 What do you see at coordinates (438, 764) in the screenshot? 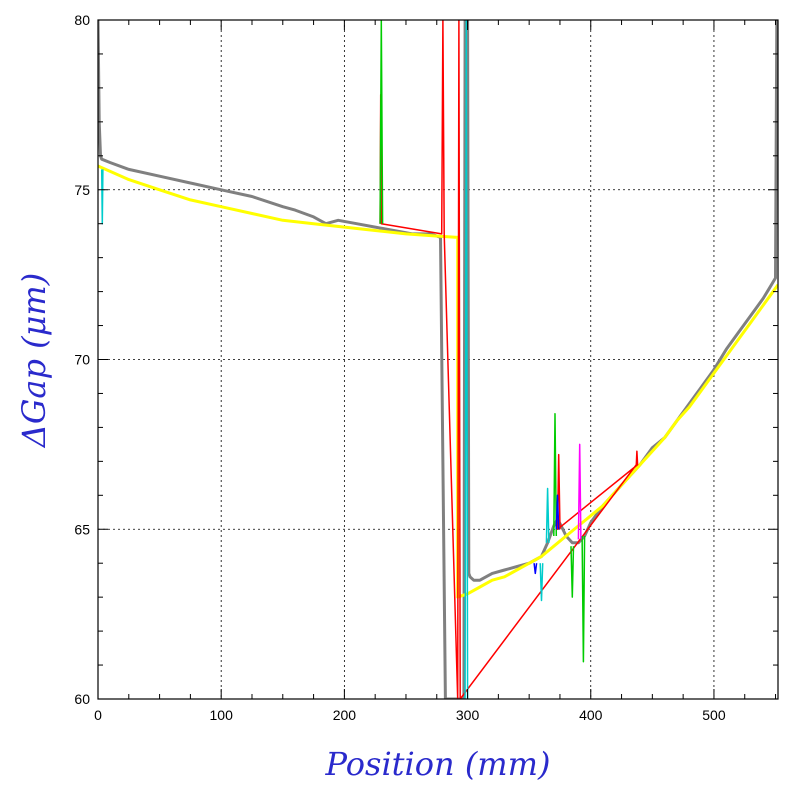
I see `x-axis-title: Position (mm)` at bounding box center [438, 764].